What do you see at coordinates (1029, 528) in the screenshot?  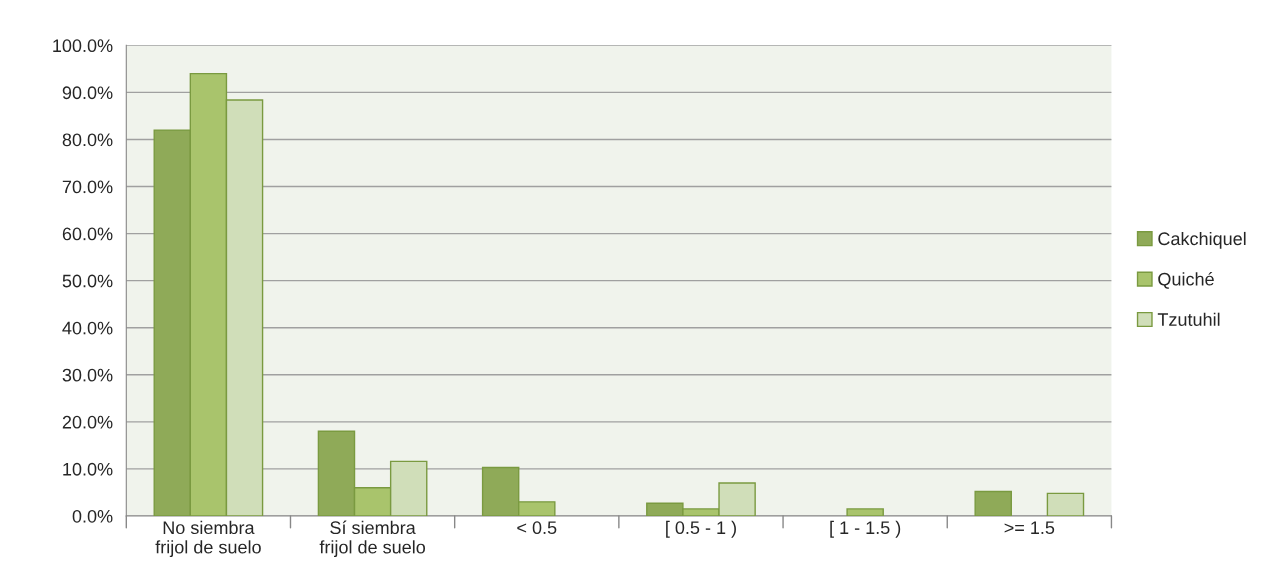 I see `x-tick-label: >= 1.5` at bounding box center [1029, 528].